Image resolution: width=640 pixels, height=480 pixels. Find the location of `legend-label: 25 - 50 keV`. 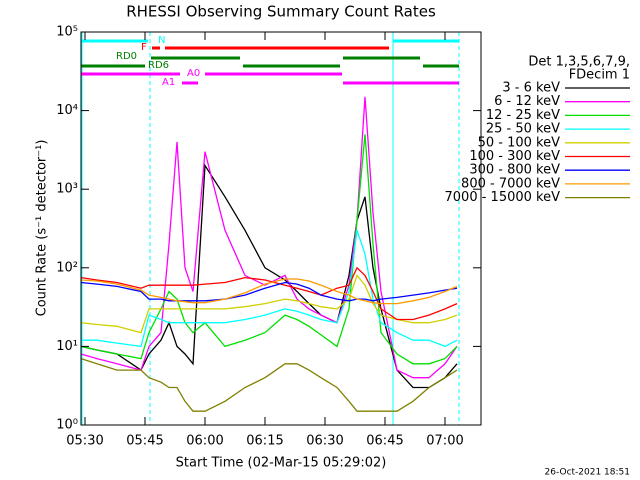

legend-label: 25 - 50 keV is located at coordinates (523, 129).